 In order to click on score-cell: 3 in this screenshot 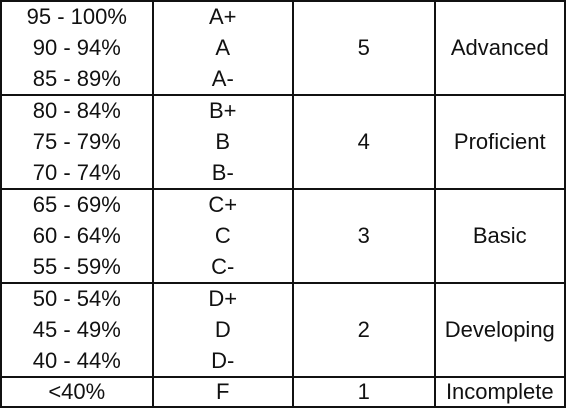, I will do `click(364, 236)`.